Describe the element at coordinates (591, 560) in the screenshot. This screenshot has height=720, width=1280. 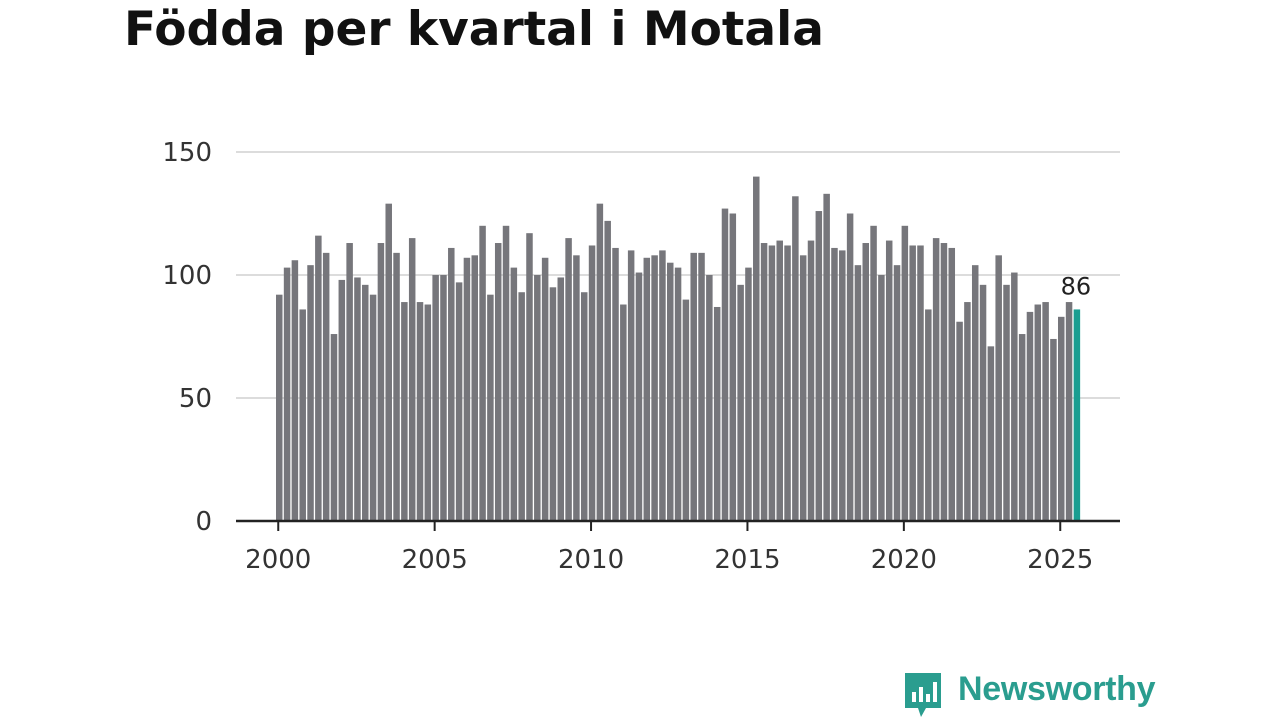
I see `x-tick-label: 2010` at that location.